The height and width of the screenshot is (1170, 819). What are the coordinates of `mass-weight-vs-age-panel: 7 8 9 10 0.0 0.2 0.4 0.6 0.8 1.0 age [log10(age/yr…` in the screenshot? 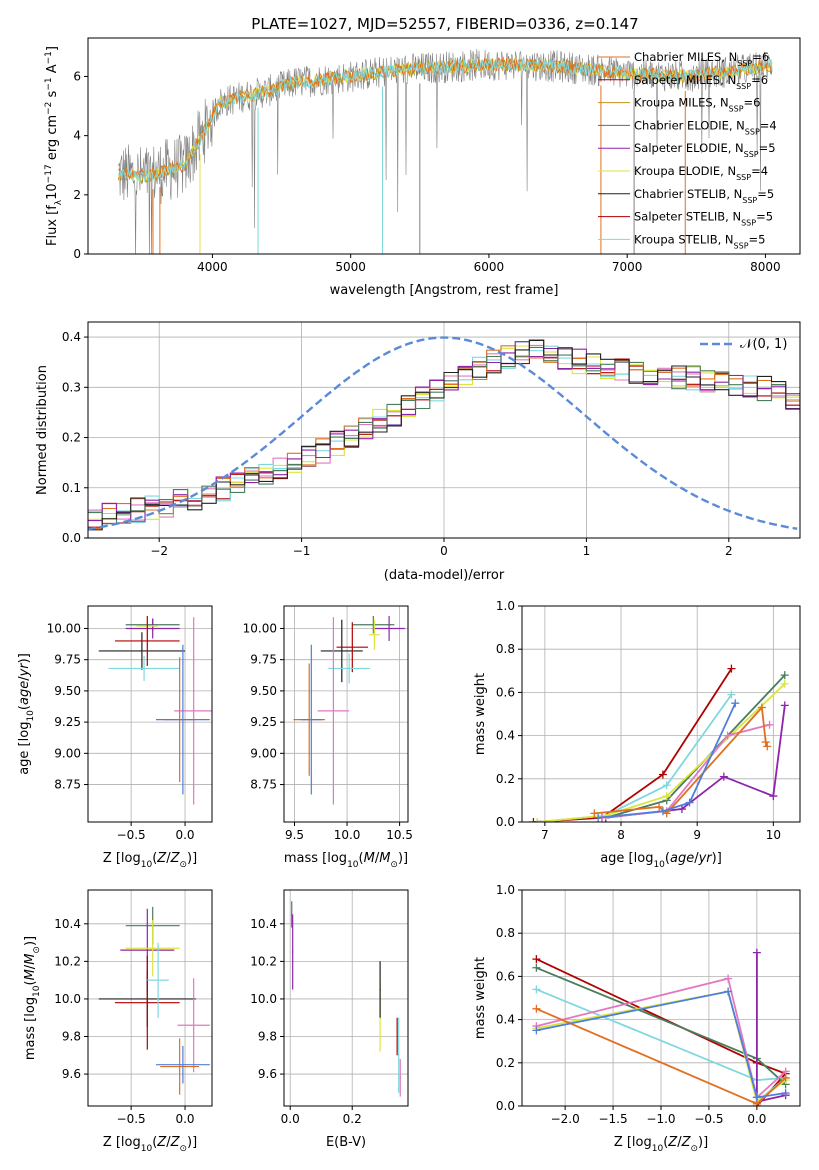 It's located at (637, 734).